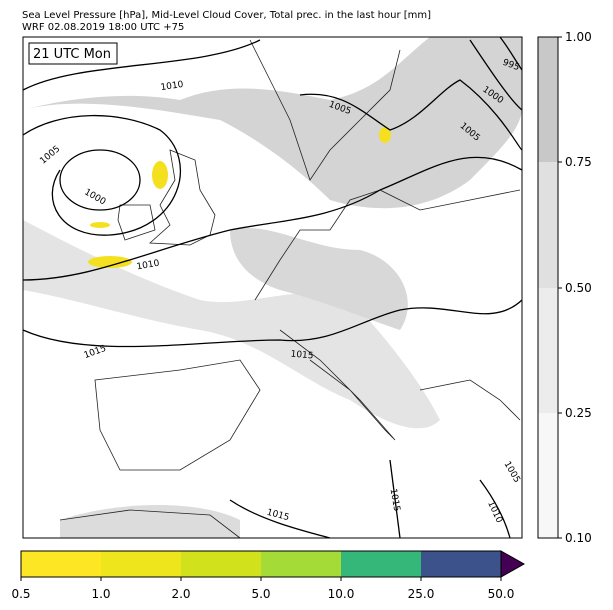 The image size is (613, 610). I want to click on time-label: 21 UTC Mon, so click(72, 54).